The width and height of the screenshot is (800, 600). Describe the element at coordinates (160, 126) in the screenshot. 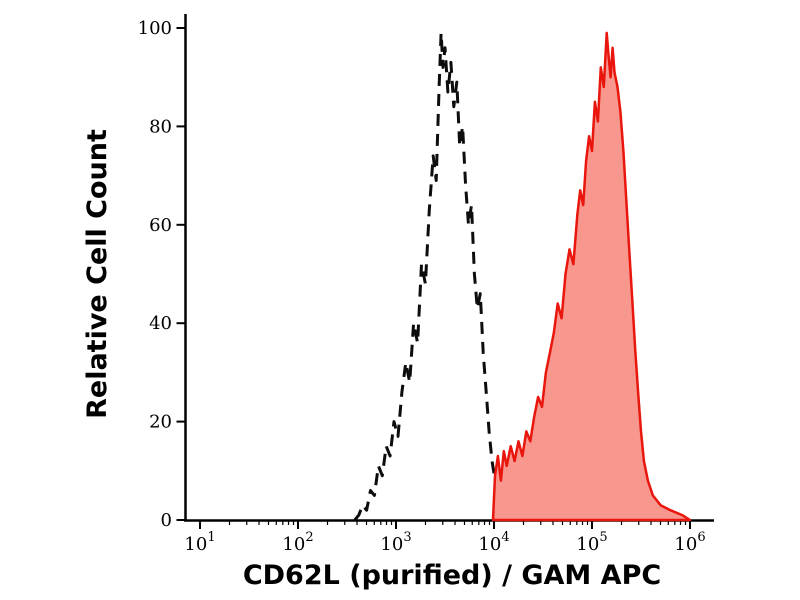

I see `y-tick-label: 80` at that location.